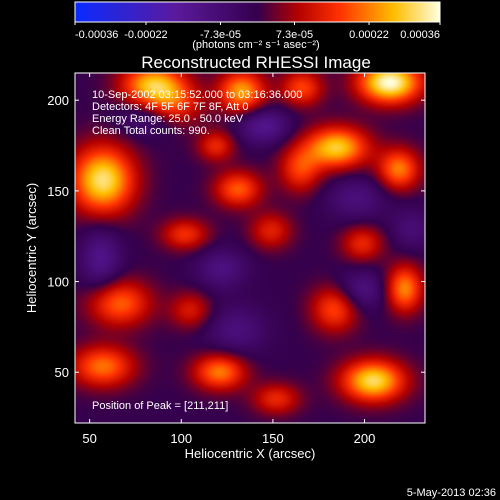  Describe the element at coordinates (96, 35) in the screenshot. I see `colorbar-tick-label: -0.00036` at that location.